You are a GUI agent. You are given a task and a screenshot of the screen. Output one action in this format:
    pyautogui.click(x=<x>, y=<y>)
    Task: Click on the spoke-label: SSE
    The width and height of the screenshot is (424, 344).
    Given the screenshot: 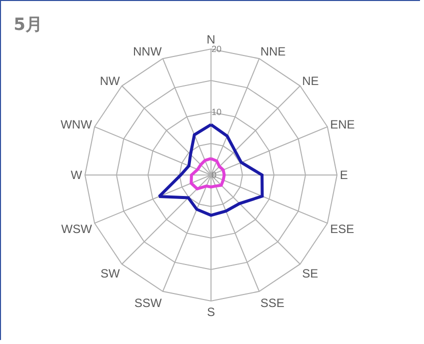 What is the action you would take?
    pyautogui.click(x=272, y=303)
    